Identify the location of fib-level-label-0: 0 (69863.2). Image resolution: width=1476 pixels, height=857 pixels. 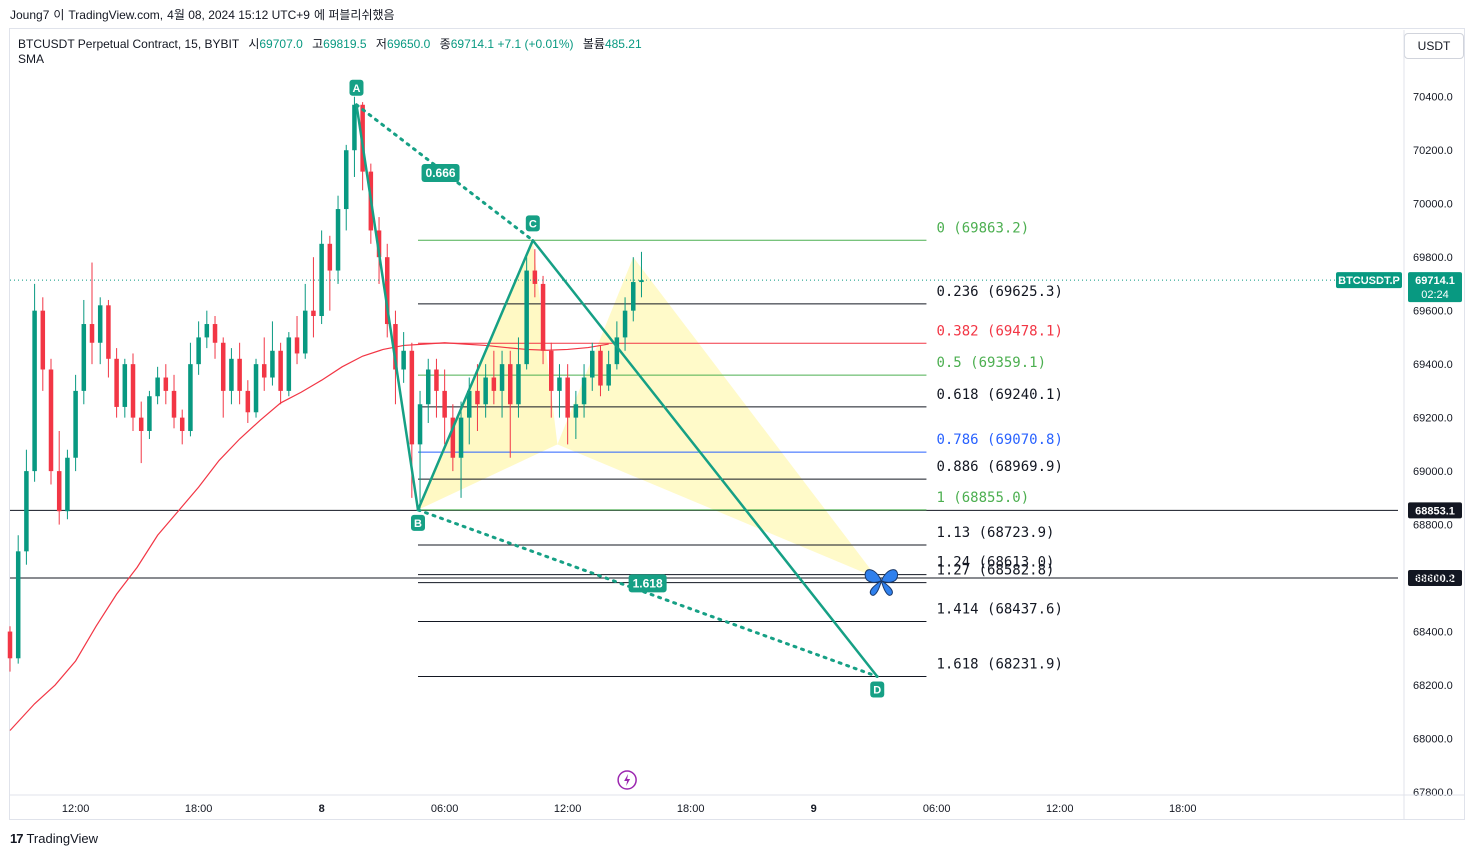
(982, 228).